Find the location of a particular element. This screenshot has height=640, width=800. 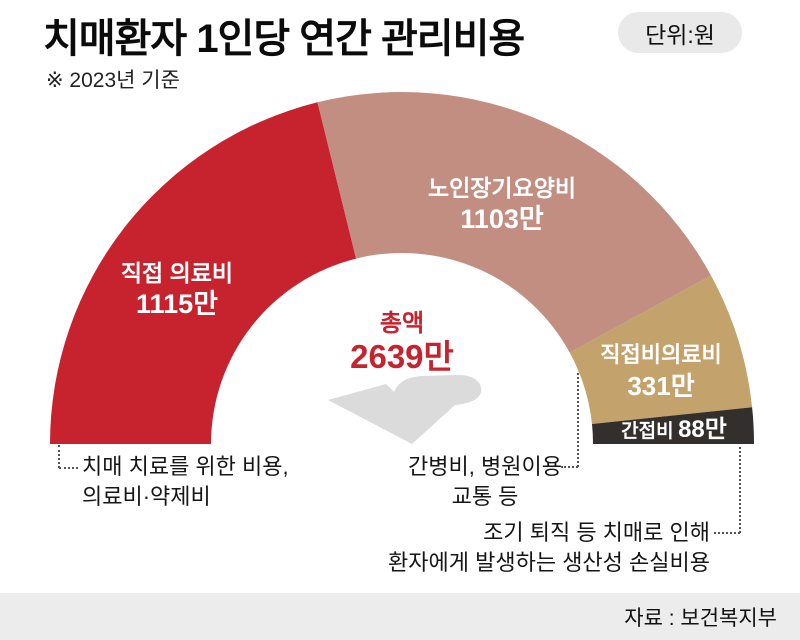

annotation-line: 조기 퇴직 등 치매로 인해 is located at coordinates (596, 532).